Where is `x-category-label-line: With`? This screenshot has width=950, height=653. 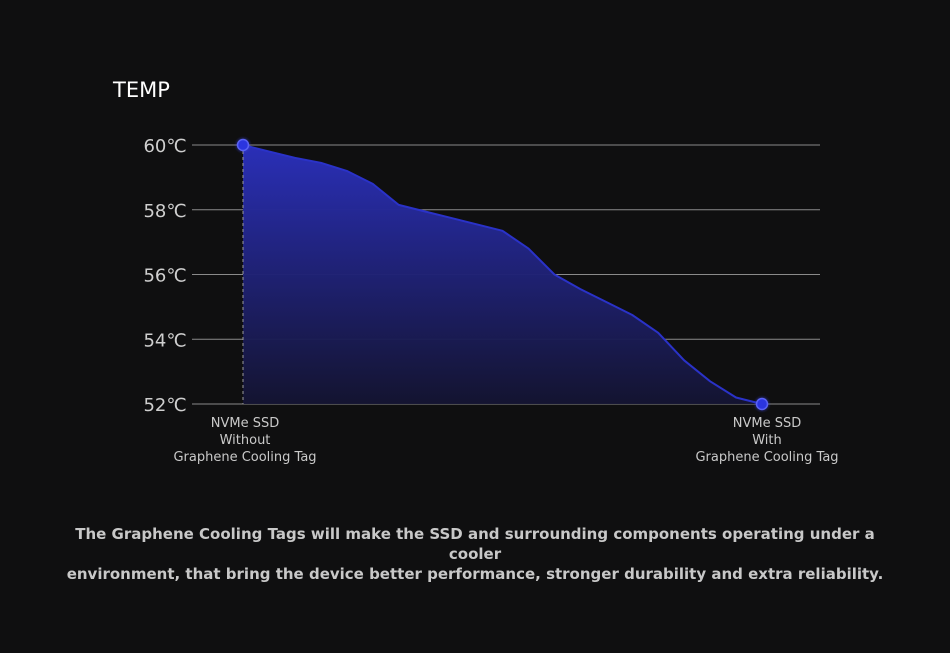
x-category-label-line: With is located at coordinates (767, 440).